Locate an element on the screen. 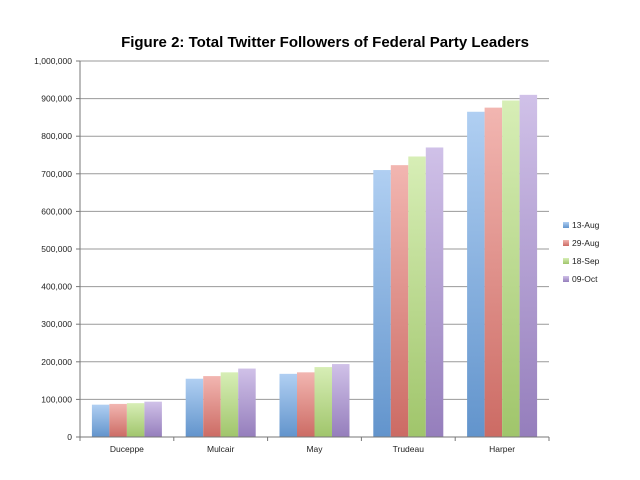 The width and height of the screenshot is (640, 480). legend-swatch-29-aug is located at coordinates (566, 243).